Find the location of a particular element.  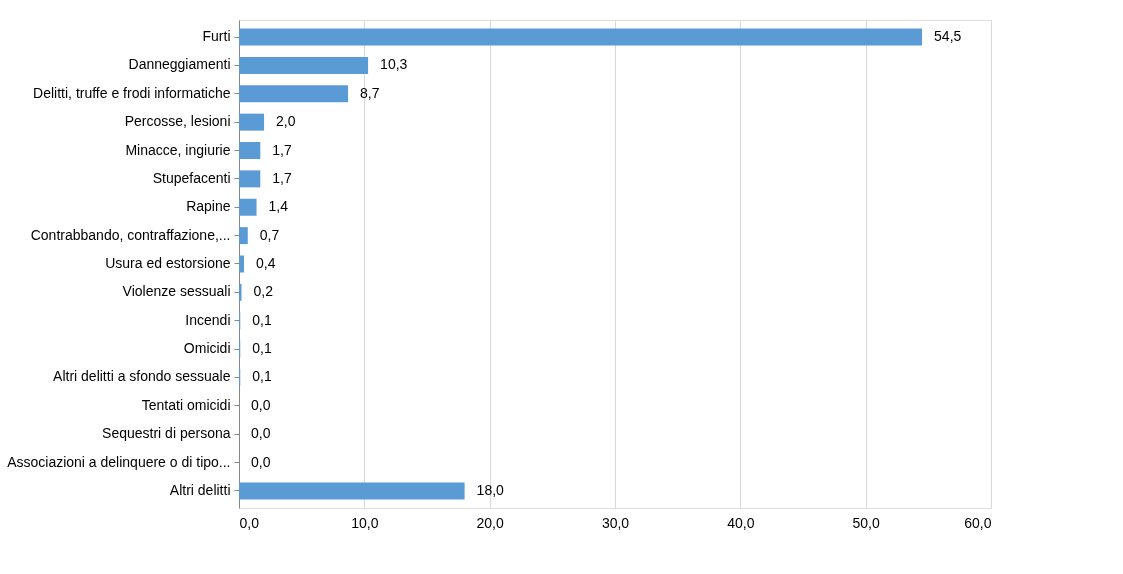

data-label: 10,3 is located at coordinates (394, 64).